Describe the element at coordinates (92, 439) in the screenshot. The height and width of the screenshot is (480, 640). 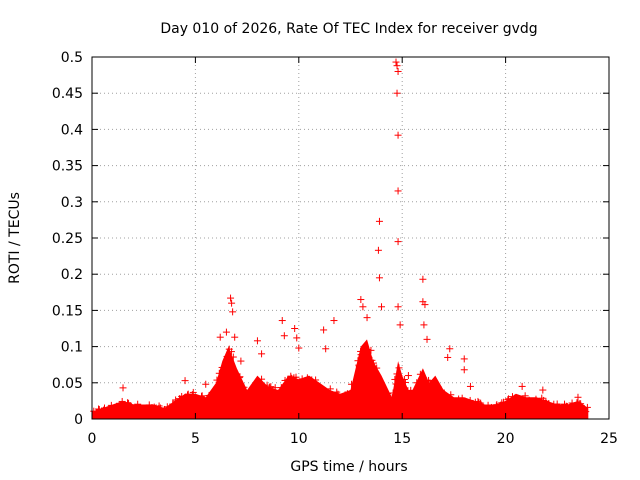
I see `x-tick-label: 0` at that location.